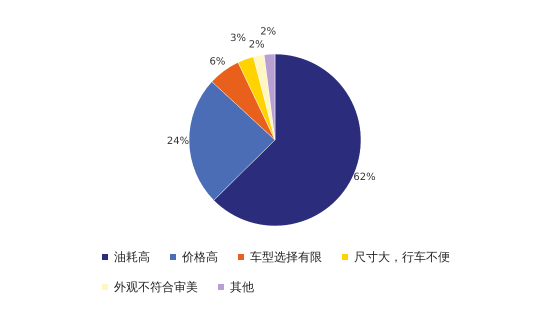 This screenshot has width=550, height=324. What do you see at coordinates (286, 257) in the screenshot?
I see `legend-label: 车型选择有限` at bounding box center [286, 257].